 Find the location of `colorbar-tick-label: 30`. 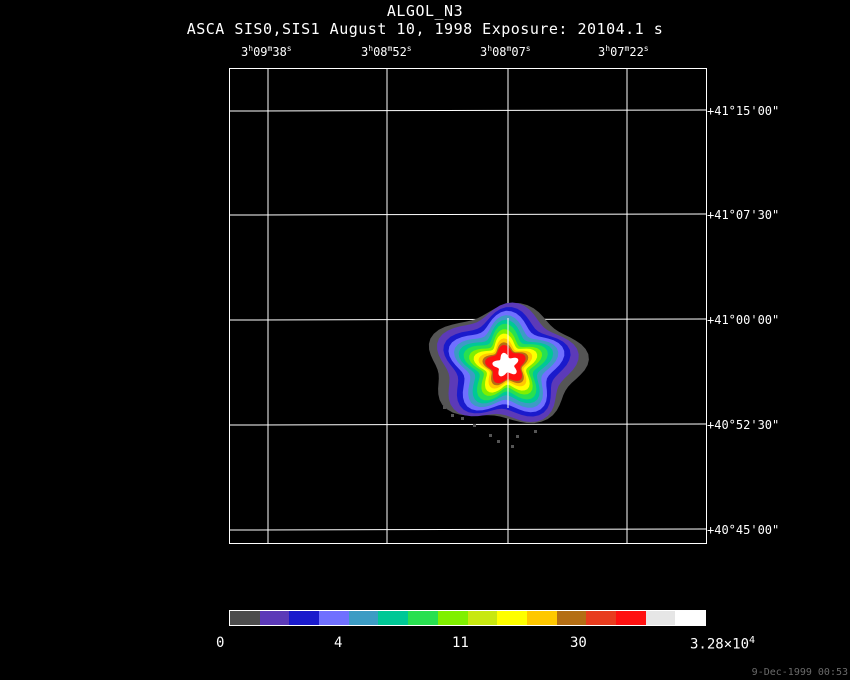

colorbar-tick-label: 30 is located at coordinates (578, 643).